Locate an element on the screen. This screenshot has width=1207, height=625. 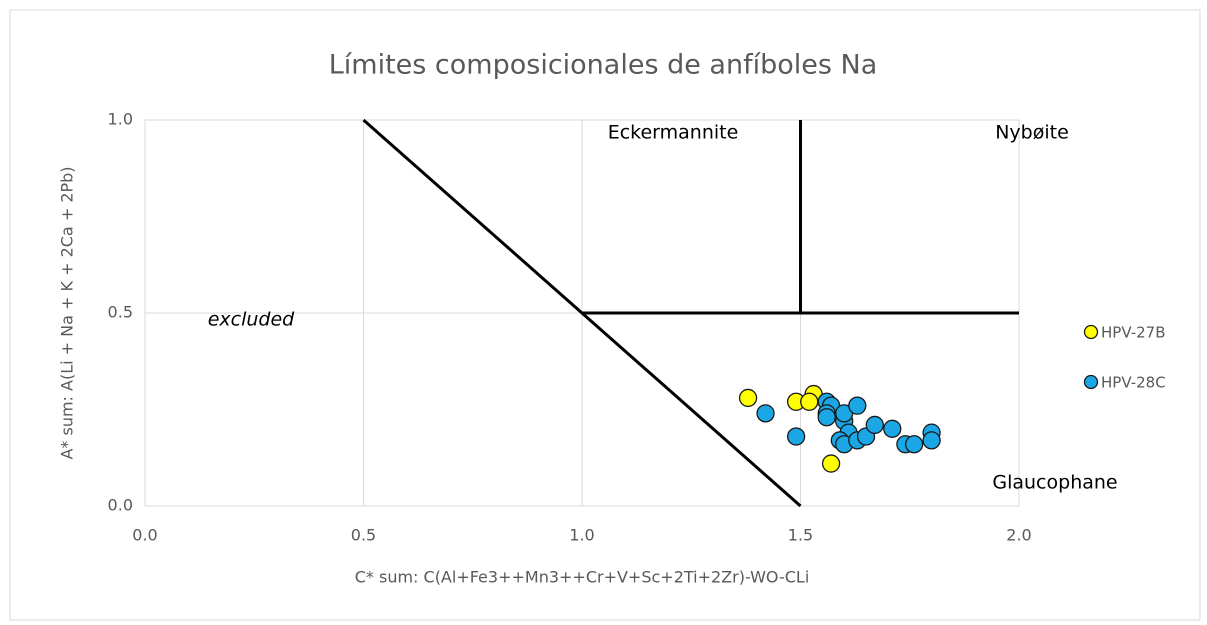
legend-label: HPV-28C is located at coordinates (1133, 383).